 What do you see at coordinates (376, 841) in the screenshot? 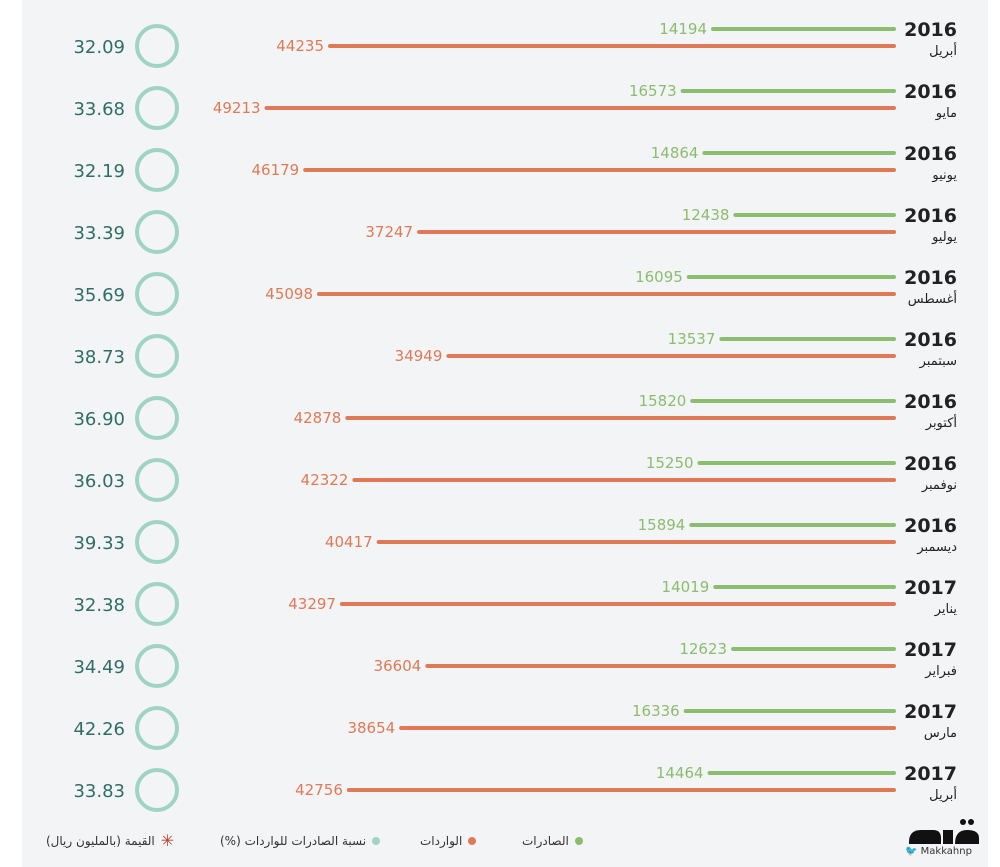
I see `legend-ratio-dot` at bounding box center [376, 841].